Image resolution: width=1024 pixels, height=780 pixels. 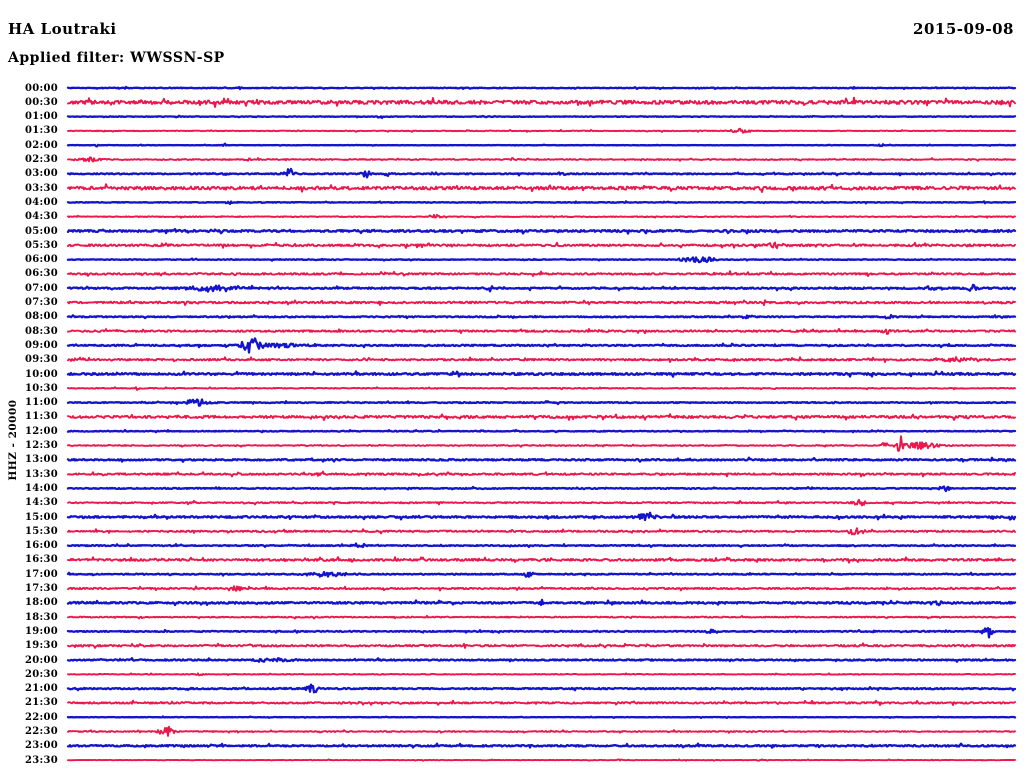 I want to click on time-label: 07:30, so click(x=41, y=302).